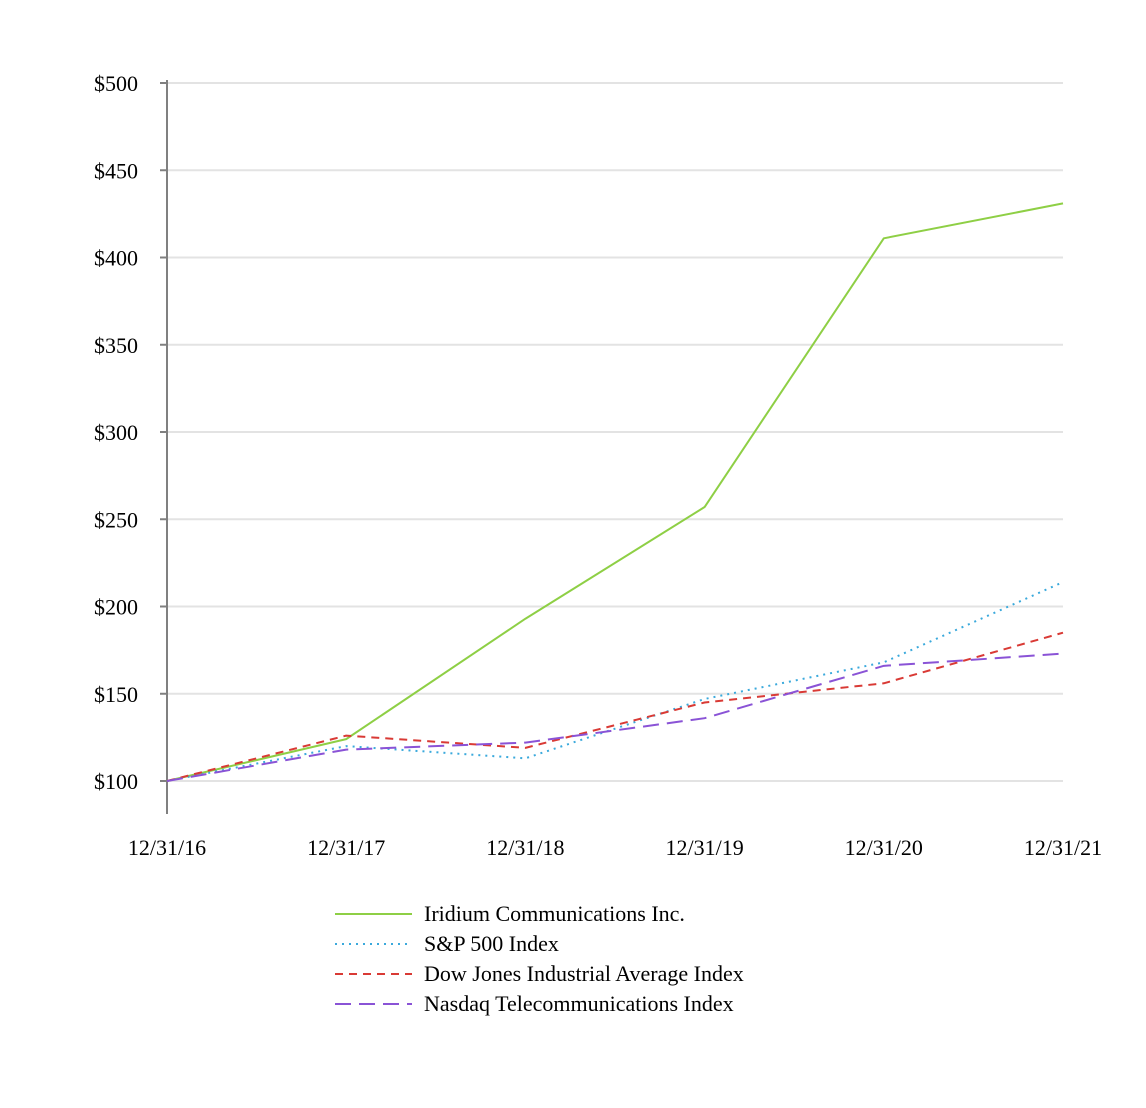  Describe the element at coordinates (116, 519) in the screenshot. I see `y-tick-label-250: $250` at that location.